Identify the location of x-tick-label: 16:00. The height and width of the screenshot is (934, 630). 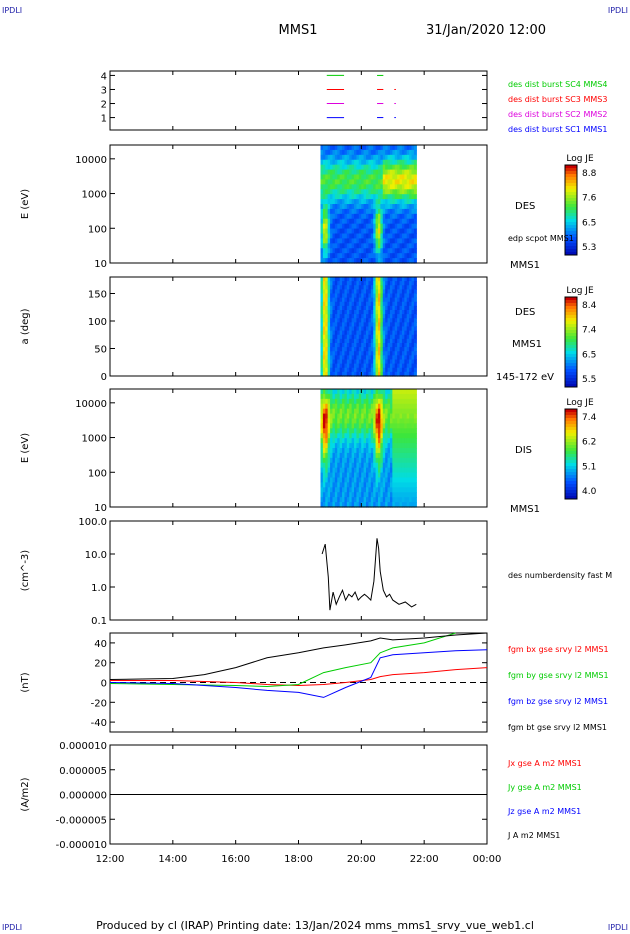
(235, 859).